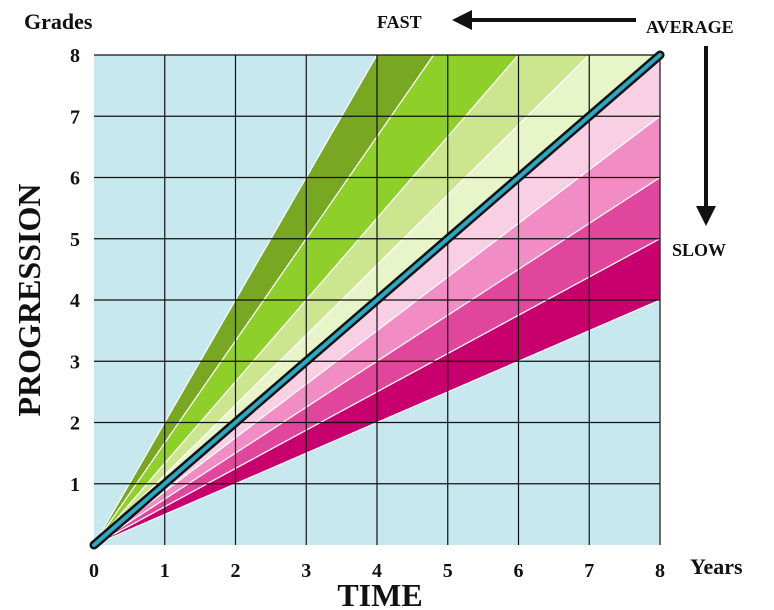 The height and width of the screenshot is (610, 774). Describe the element at coordinates (75, 301) in the screenshot. I see `y-tick-label: 4` at that location.